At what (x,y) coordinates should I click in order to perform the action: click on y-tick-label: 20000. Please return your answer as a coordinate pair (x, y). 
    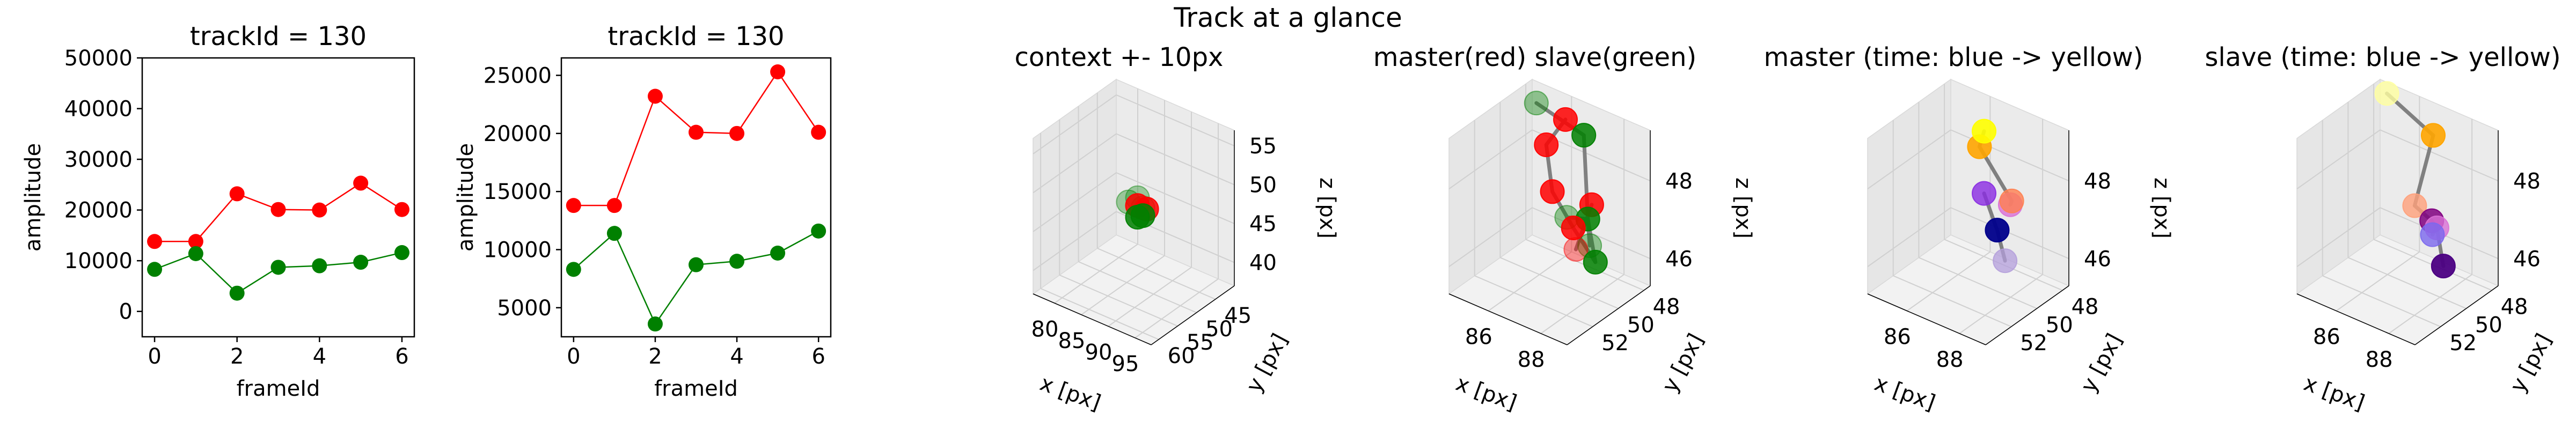
    Looking at the image, I should click on (98, 210).